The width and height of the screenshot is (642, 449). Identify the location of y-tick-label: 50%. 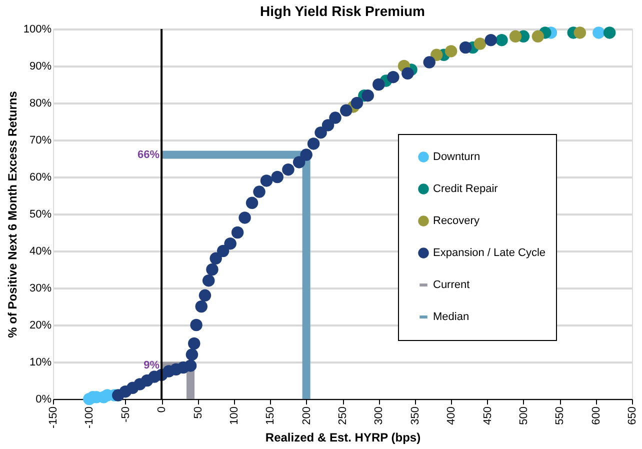
(40, 214).